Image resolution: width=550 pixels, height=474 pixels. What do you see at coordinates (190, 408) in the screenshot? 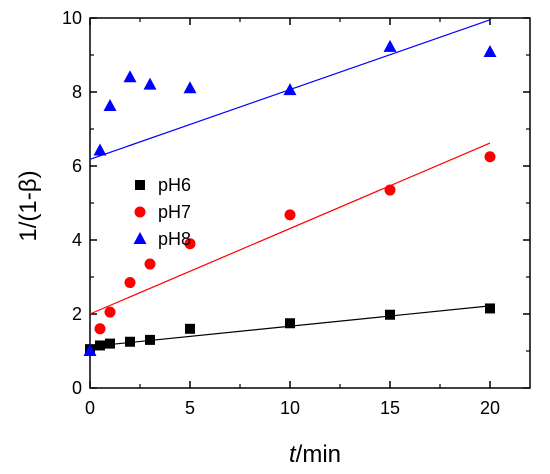
I see `x-tick-label: 5` at bounding box center [190, 408].